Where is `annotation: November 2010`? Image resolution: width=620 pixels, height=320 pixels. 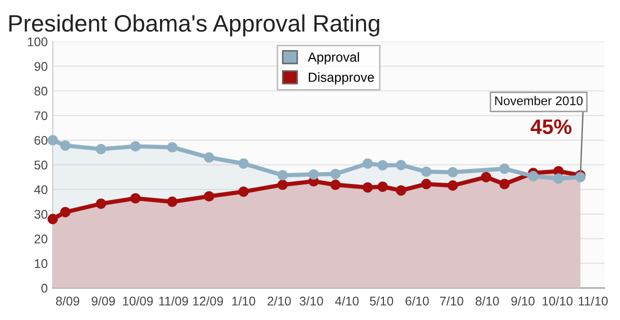
annotation: November 2010 is located at coordinates (539, 101).